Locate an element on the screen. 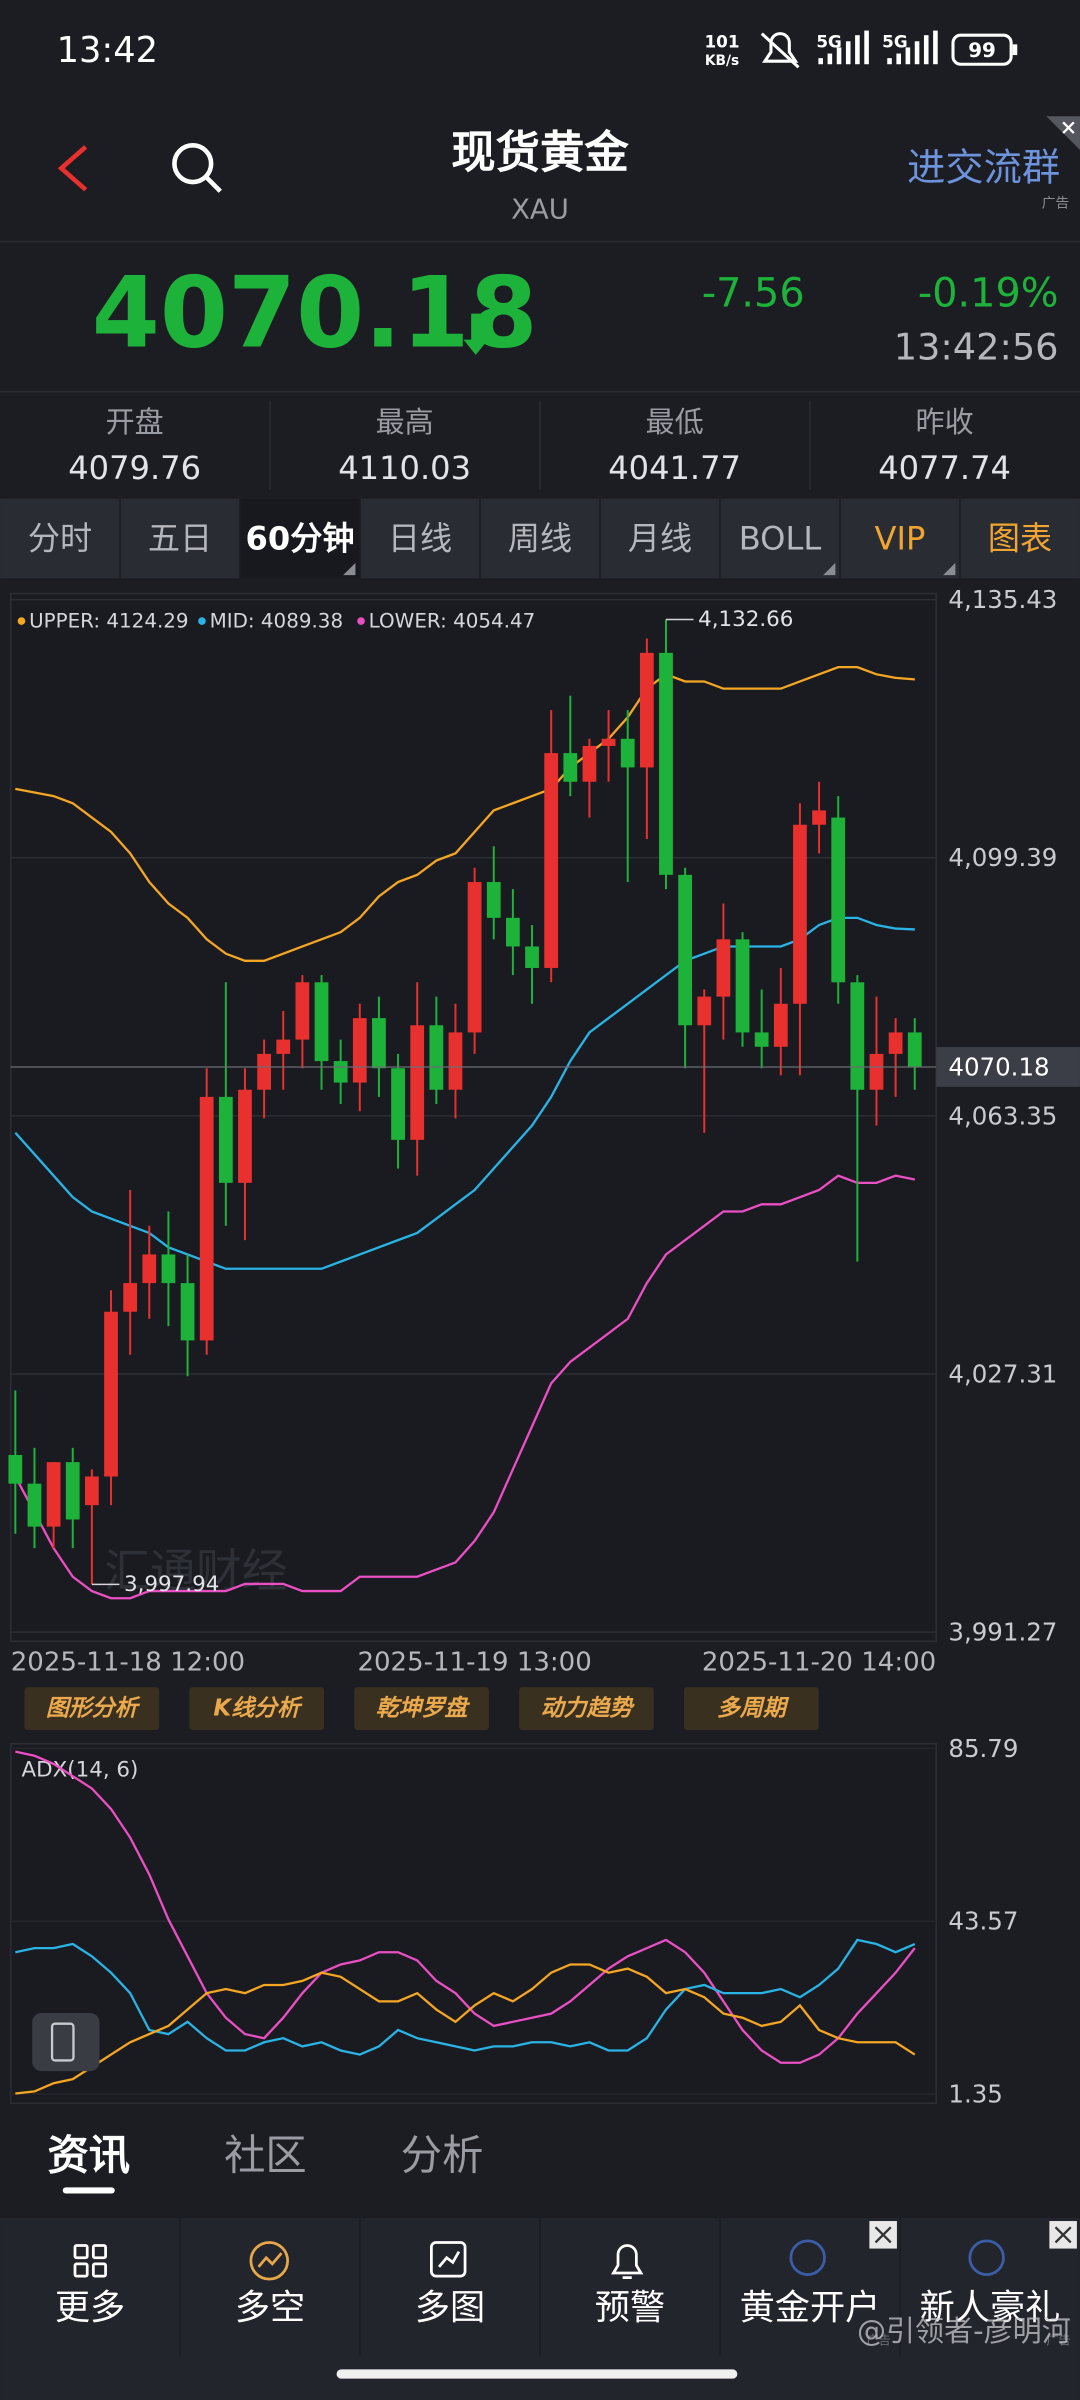  stat-label: 最低 is located at coordinates (675, 422).